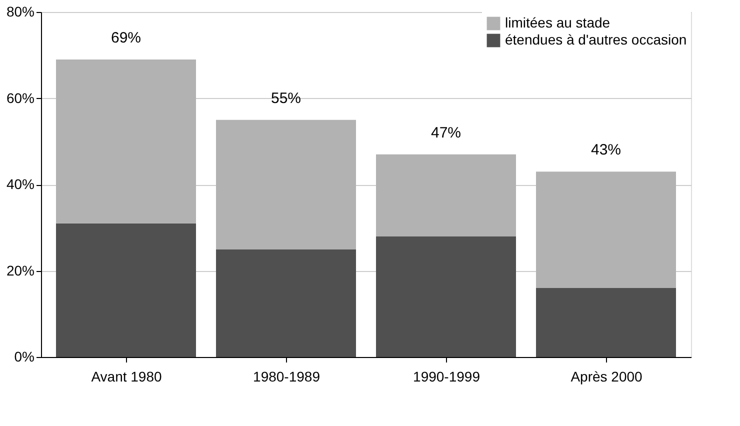 The width and height of the screenshot is (740, 426). What do you see at coordinates (20, 270) in the screenshot?
I see `y-tick-label: 20%` at bounding box center [20, 270].